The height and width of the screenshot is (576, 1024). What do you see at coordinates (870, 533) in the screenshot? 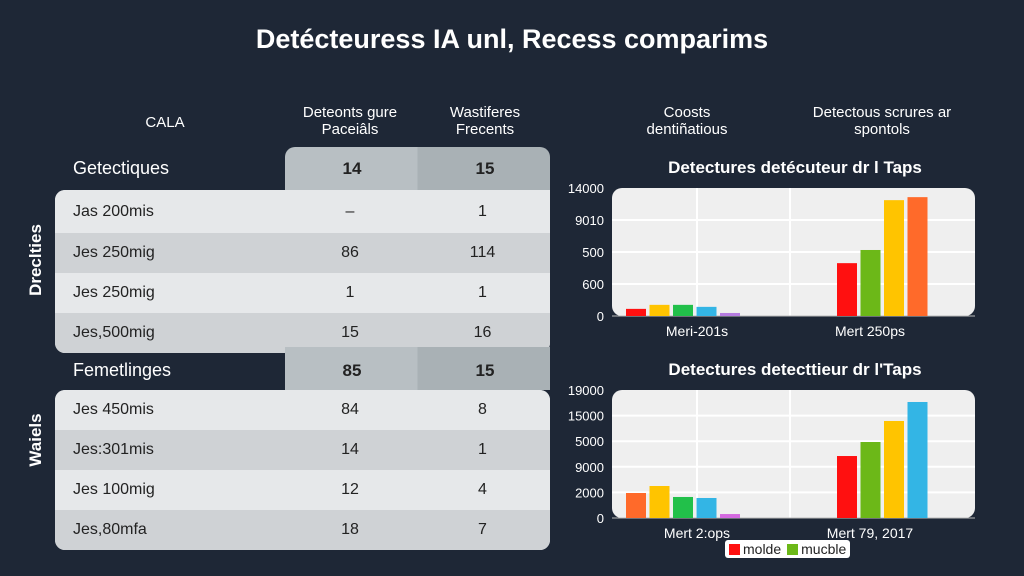
I see `x-category-label: Mert 79, 2017` at bounding box center [870, 533].